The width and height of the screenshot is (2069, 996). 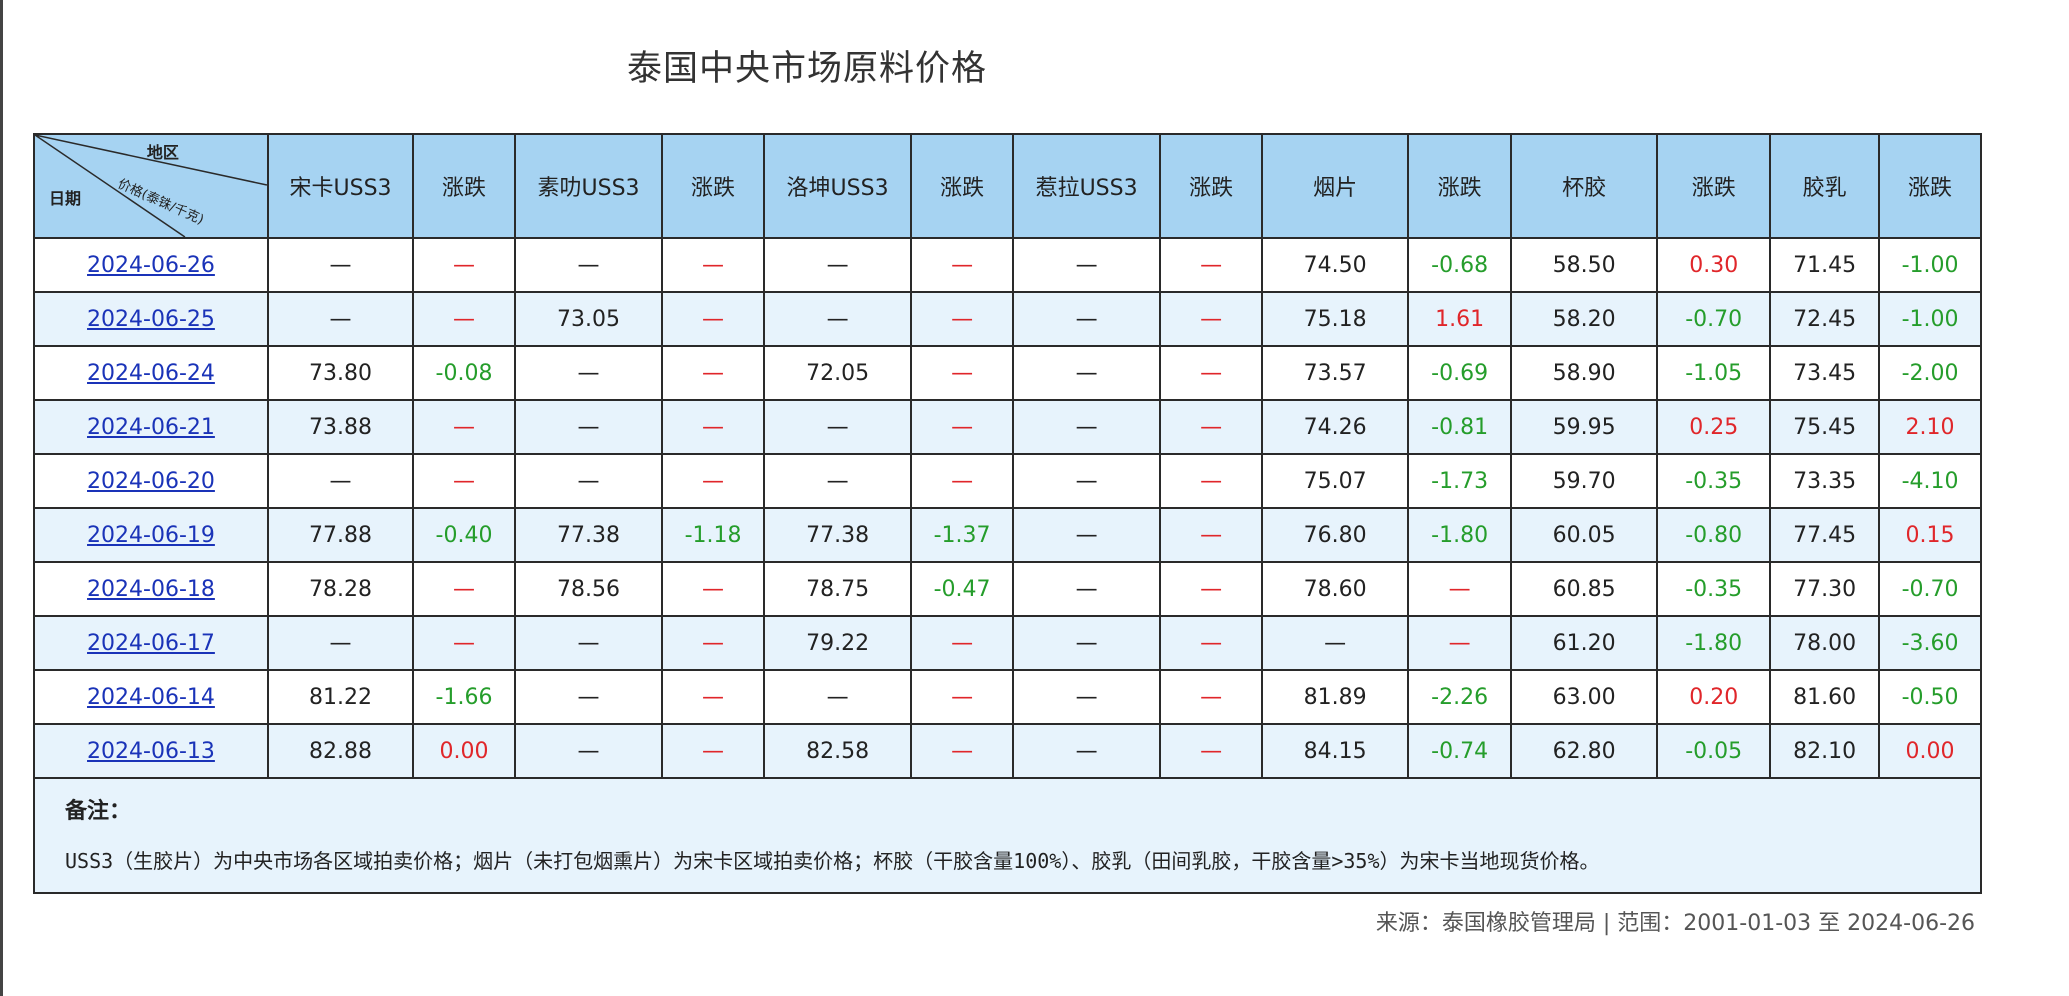 What do you see at coordinates (1460, 427) in the screenshot?
I see `change-value: -0.81` at bounding box center [1460, 427].